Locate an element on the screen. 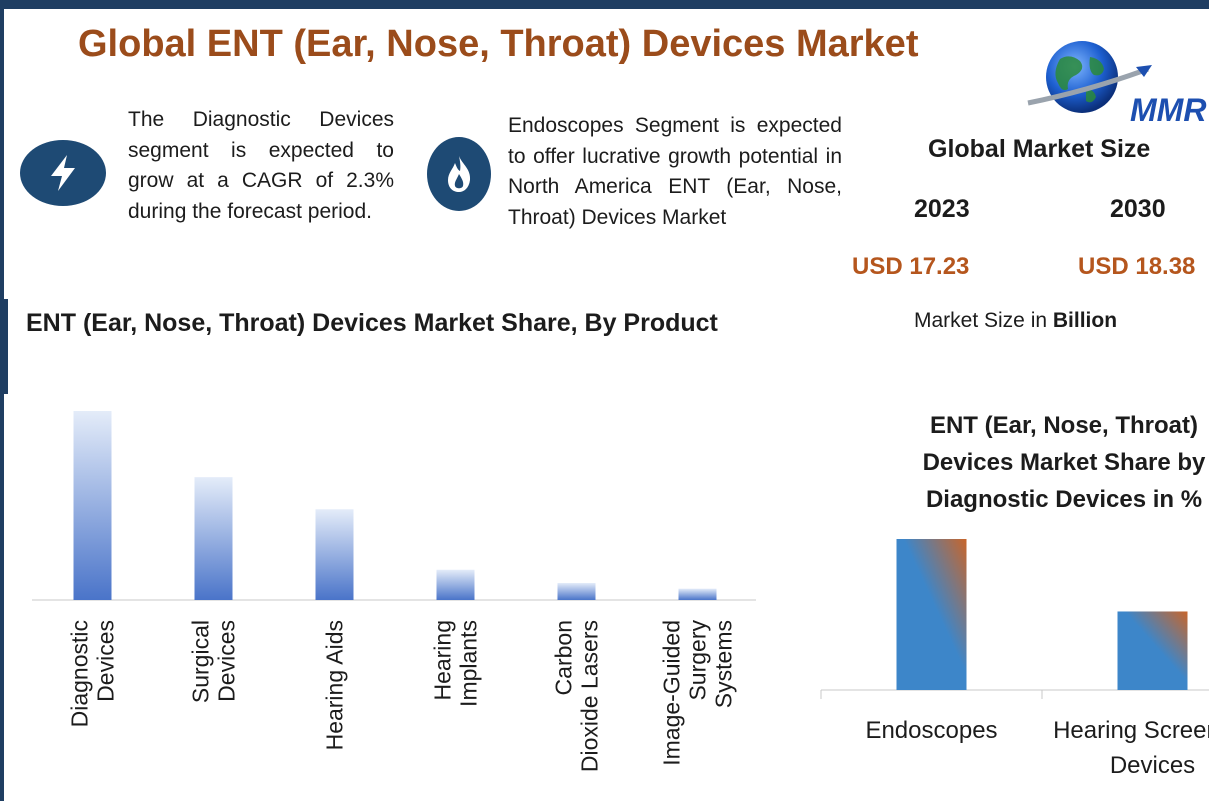 The width and height of the screenshot is (1209, 801). tick-label: Diagnostic is located at coordinates (80, 673).